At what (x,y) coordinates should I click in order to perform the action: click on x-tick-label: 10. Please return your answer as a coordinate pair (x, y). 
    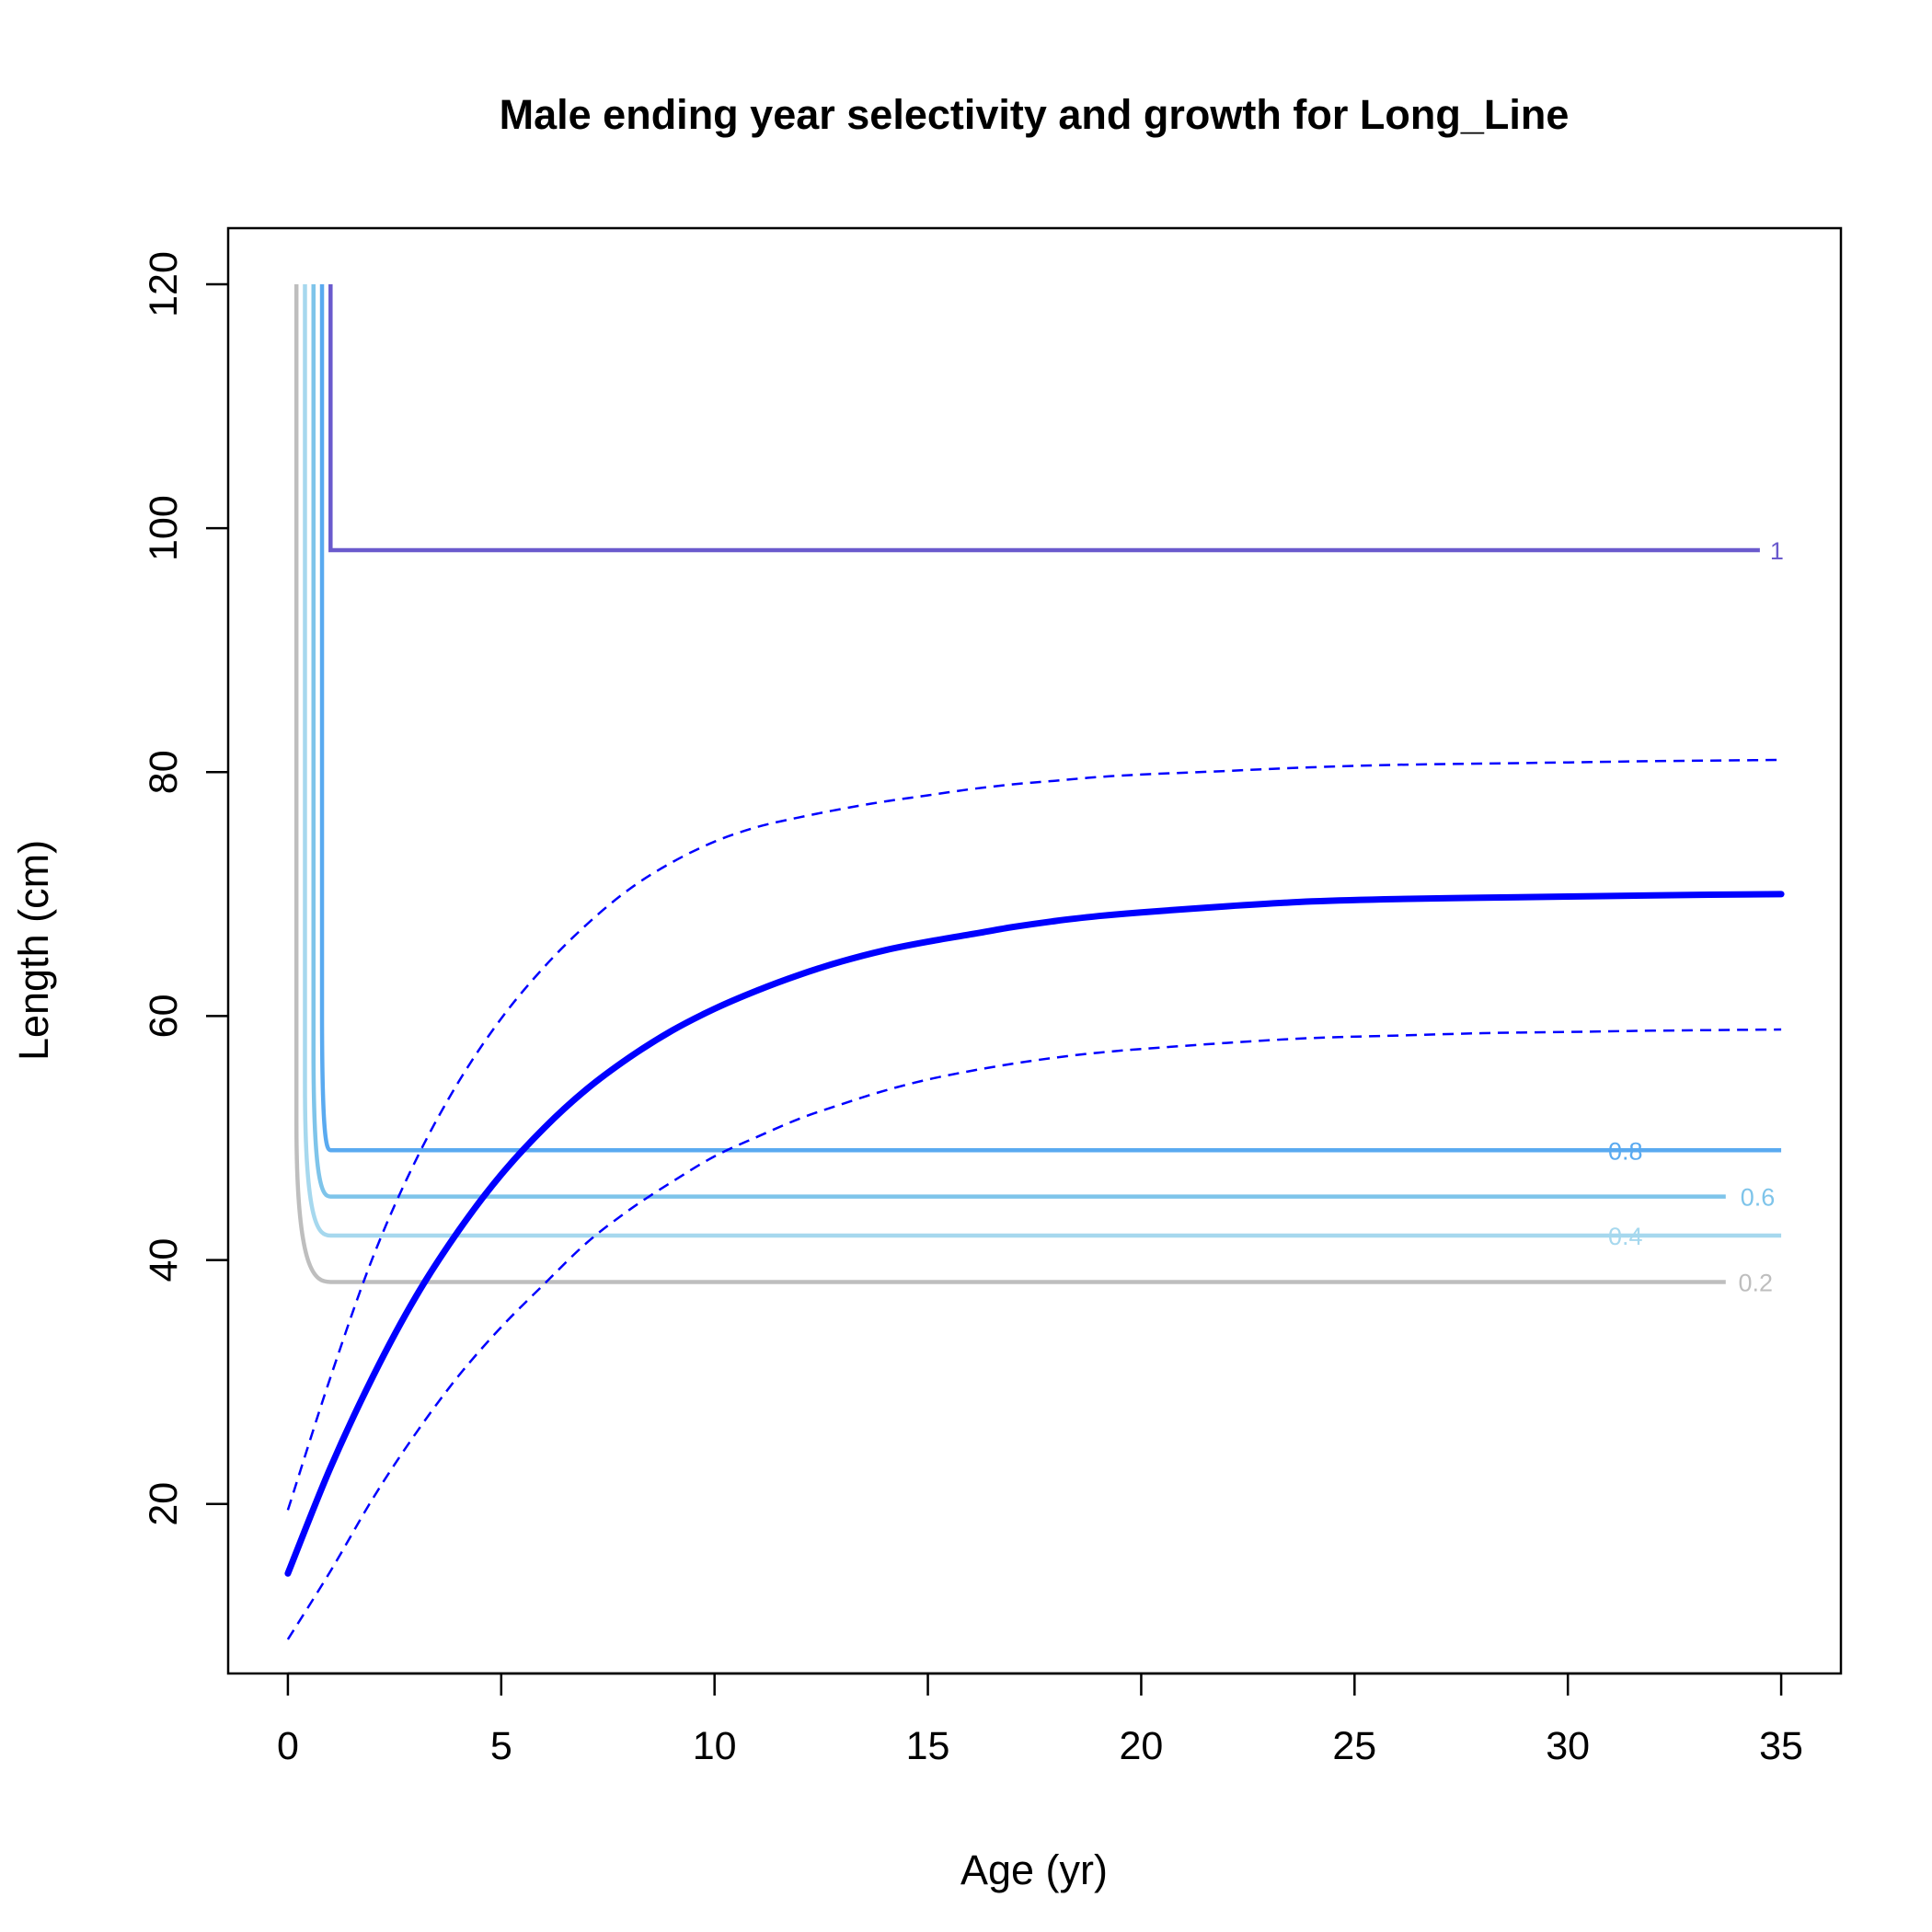
    Looking at the image, I should click on (715, 1746).